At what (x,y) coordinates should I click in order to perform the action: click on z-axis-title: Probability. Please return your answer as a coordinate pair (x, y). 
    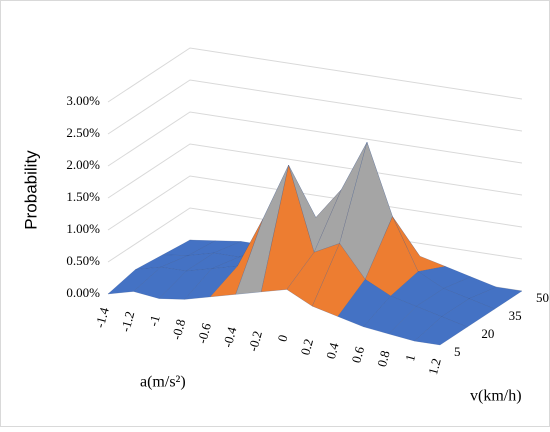
    Looking at the image, I should click on (30, 190).